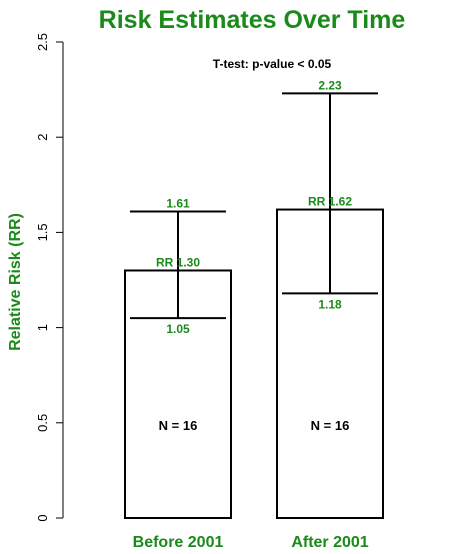 Image resolution: width=461 pixels, height=554 pixels. Describe the element at coordinates (272, 64) in the screenshot. I see `t-test-annotation: T-test: p-value < 0.05` at that location.